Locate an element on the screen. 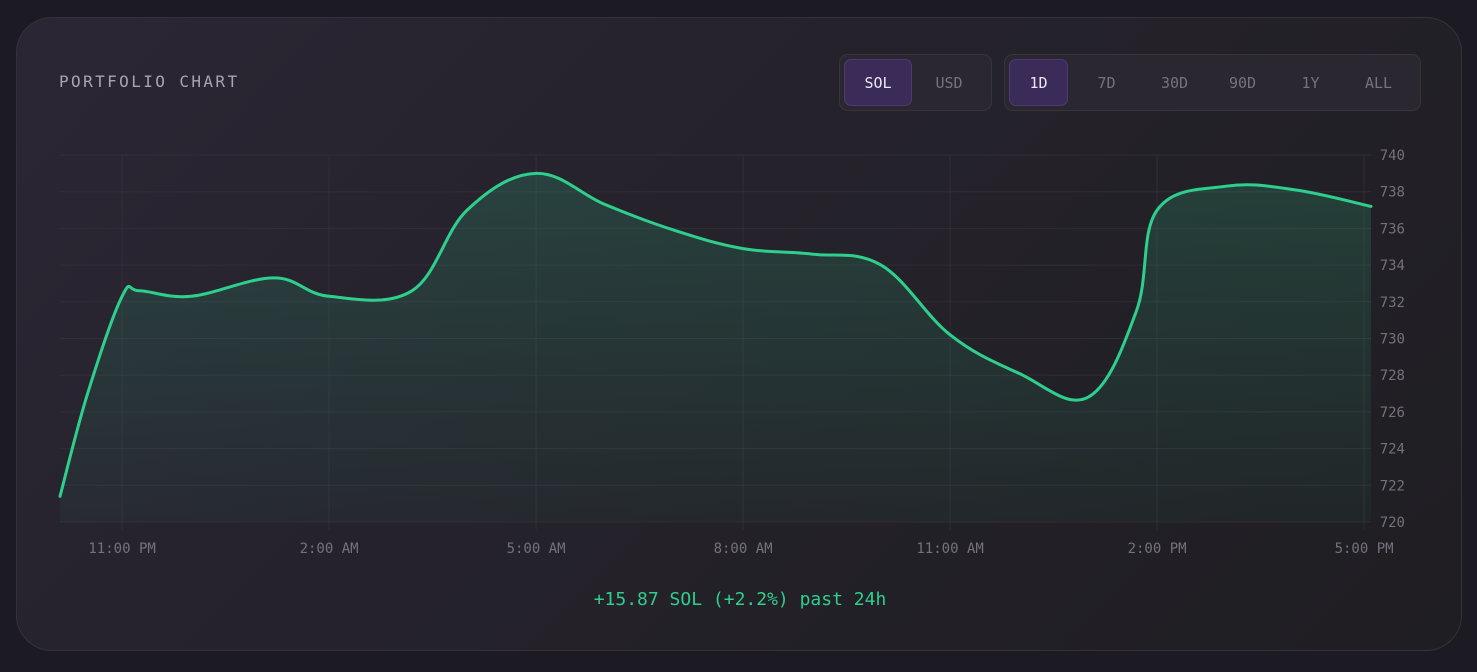  currency-option-usd: USD is located at coordinates (949, 82).